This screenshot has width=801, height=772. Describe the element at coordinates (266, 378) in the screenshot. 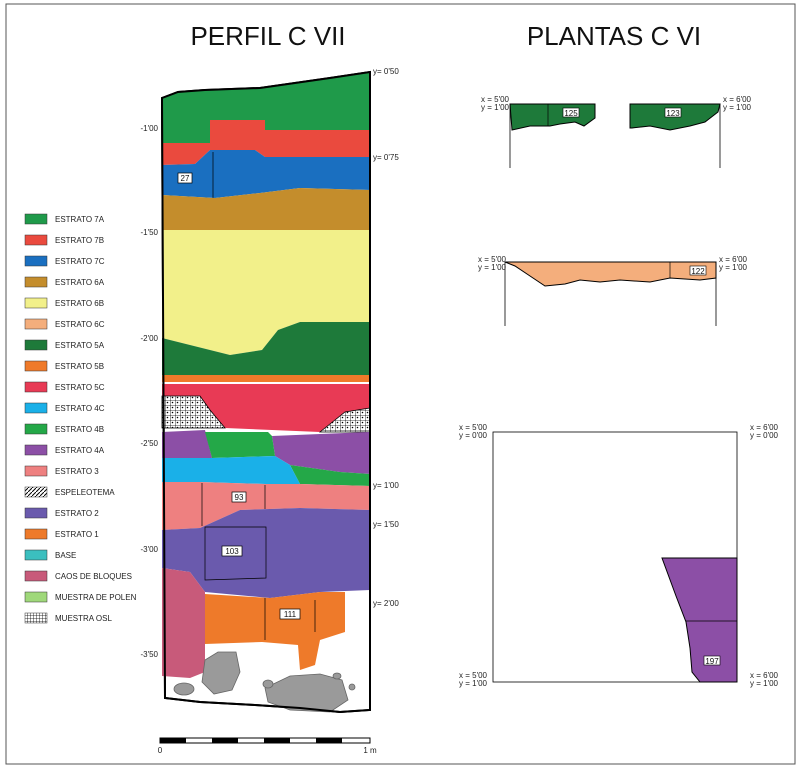

I see `layer-5b` at that location.